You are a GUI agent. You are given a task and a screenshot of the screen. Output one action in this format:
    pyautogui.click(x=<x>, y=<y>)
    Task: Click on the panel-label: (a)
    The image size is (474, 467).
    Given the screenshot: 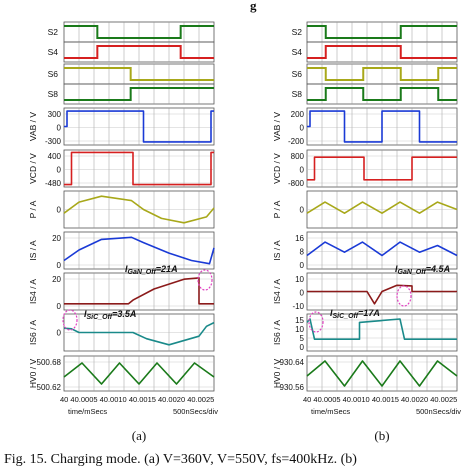 What is the action you would take?
    pyautogui.click(x=139, y=435)
    